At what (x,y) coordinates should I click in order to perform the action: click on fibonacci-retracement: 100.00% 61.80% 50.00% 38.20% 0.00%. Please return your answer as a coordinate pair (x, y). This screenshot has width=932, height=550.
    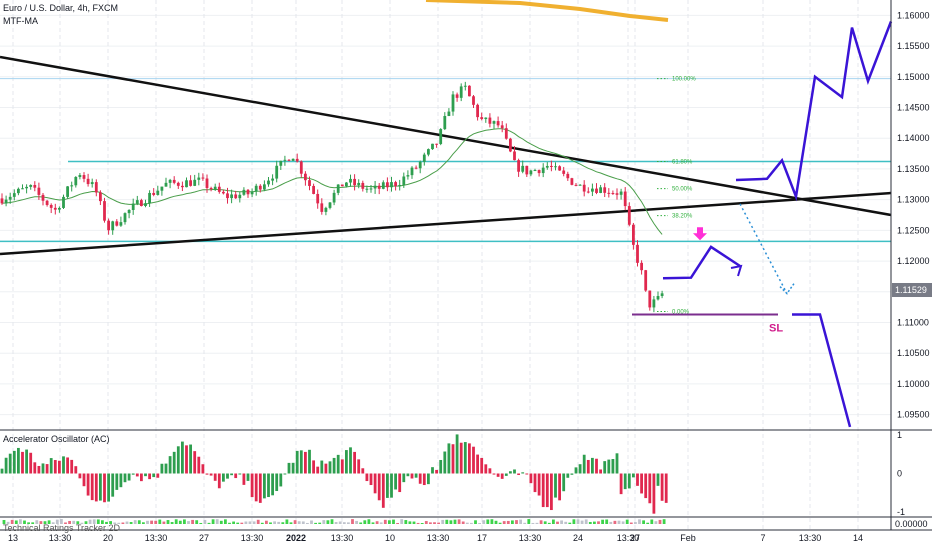
    Looking at the image, I should click on (676, 196).